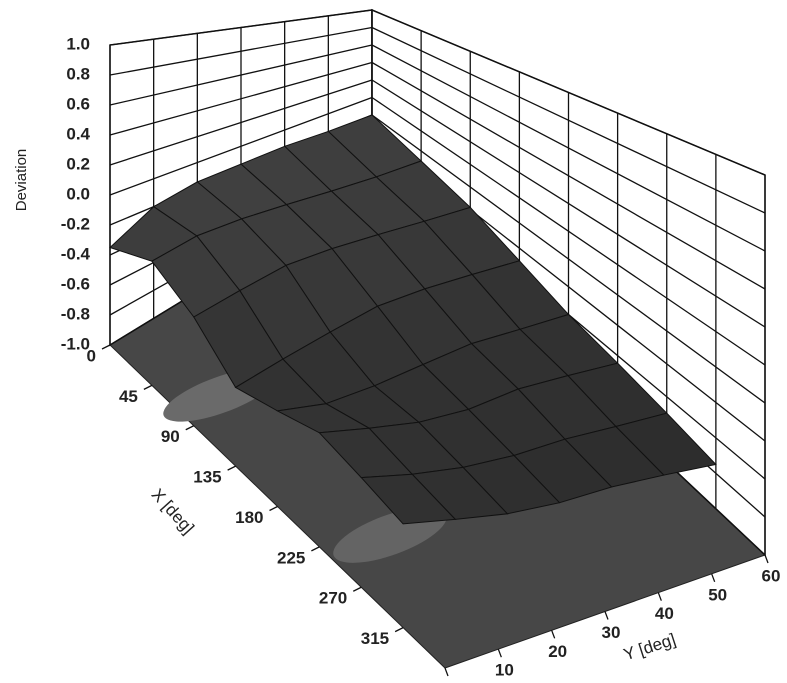  What do you see at coordinates (173, 511) in the screenshot?
I see `x-axis-label: X [deg]` at bounding box center [173, 511].